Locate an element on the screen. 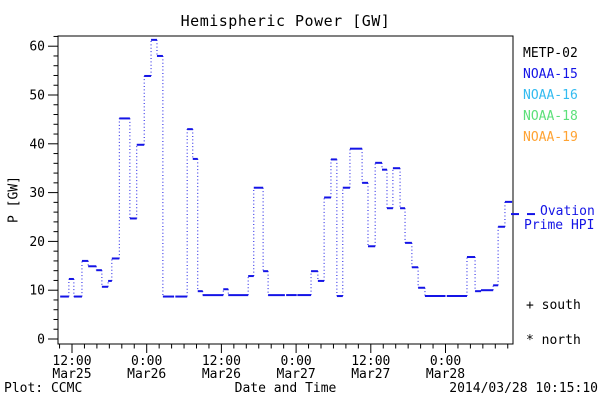  y-tick-label: 10 is located at coordinates (37, 291).